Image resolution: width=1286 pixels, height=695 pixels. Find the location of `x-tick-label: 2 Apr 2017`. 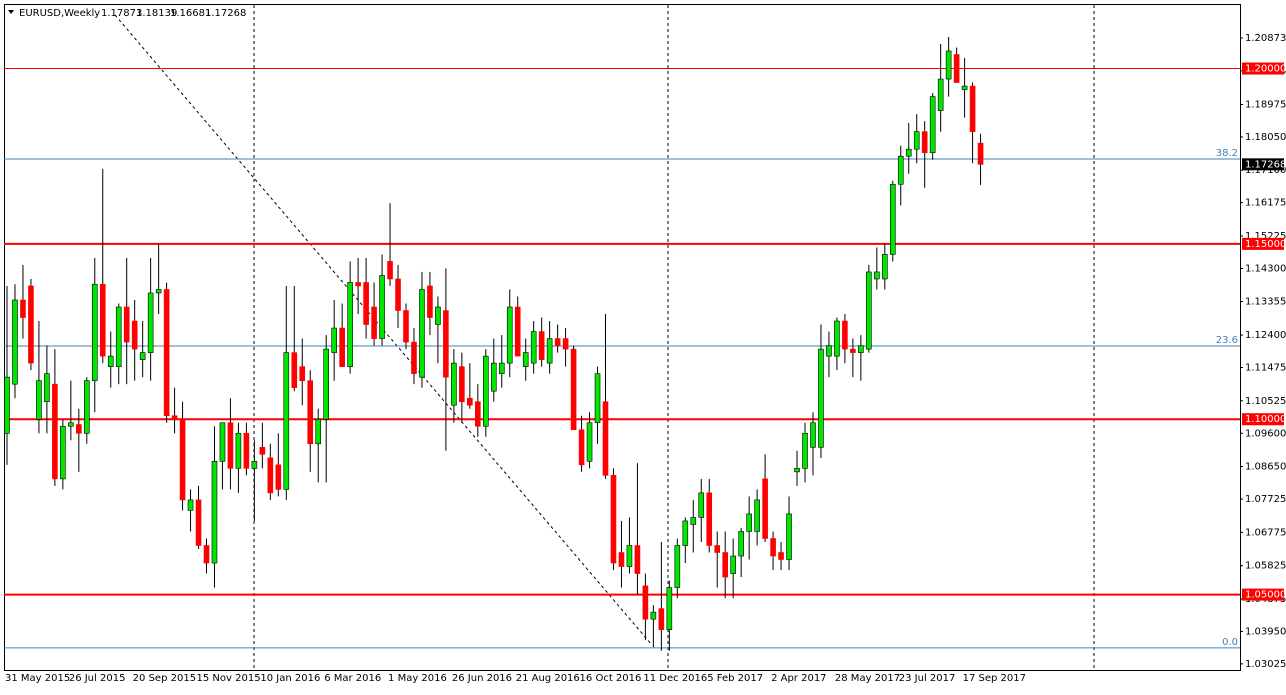

x-tick-label: 2 Apr 2017 is located at coordinates (798, 678).